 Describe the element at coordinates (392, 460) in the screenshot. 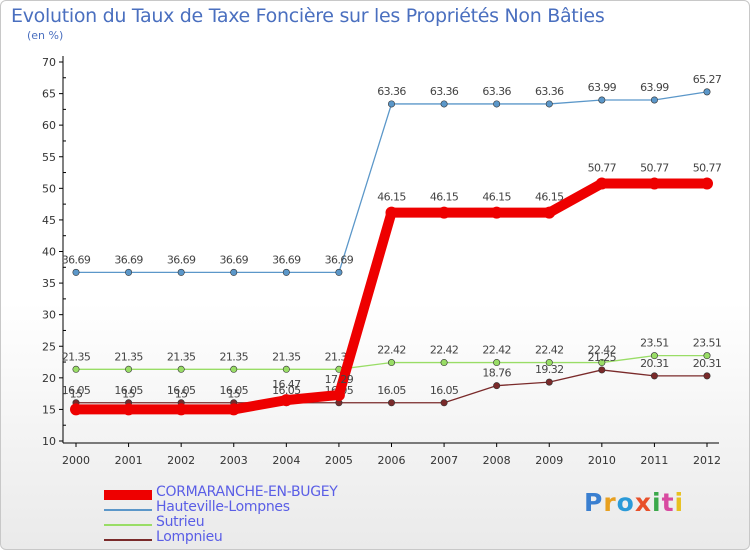

I see `x-tick-label: 2006` at that location.